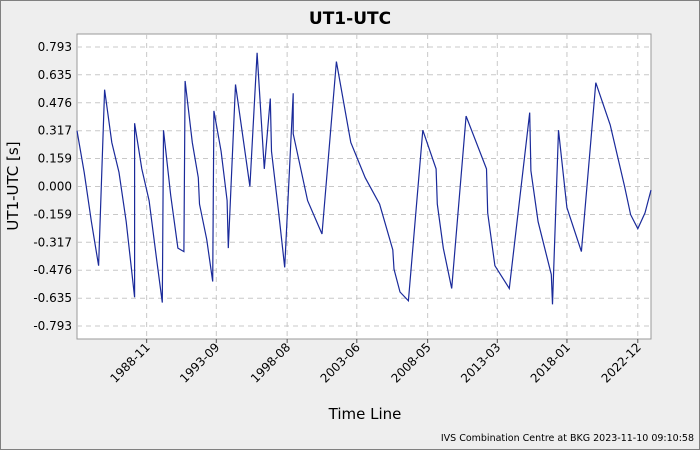 This screenshot has width=700, height=450. Describe the element at coordinates (52, 270) in the screenshot. I see `y-tick-label: -0.476` at that location.